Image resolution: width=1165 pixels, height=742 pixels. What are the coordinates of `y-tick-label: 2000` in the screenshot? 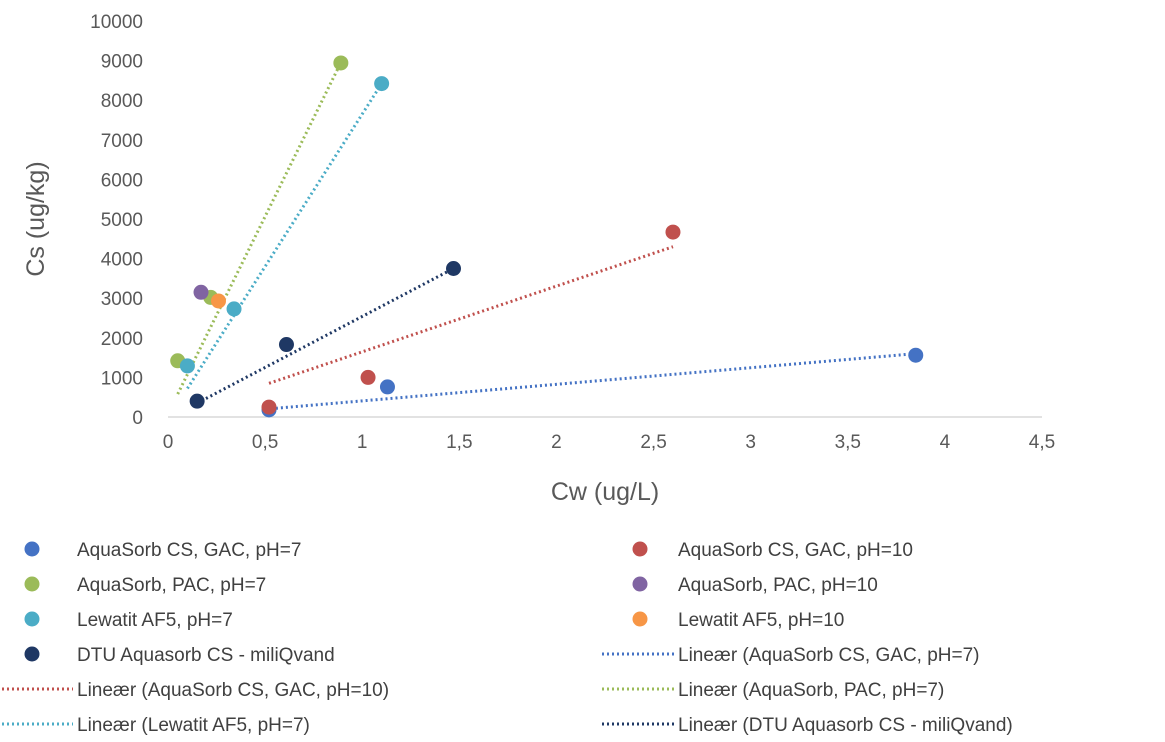 It's located at (122, 339).